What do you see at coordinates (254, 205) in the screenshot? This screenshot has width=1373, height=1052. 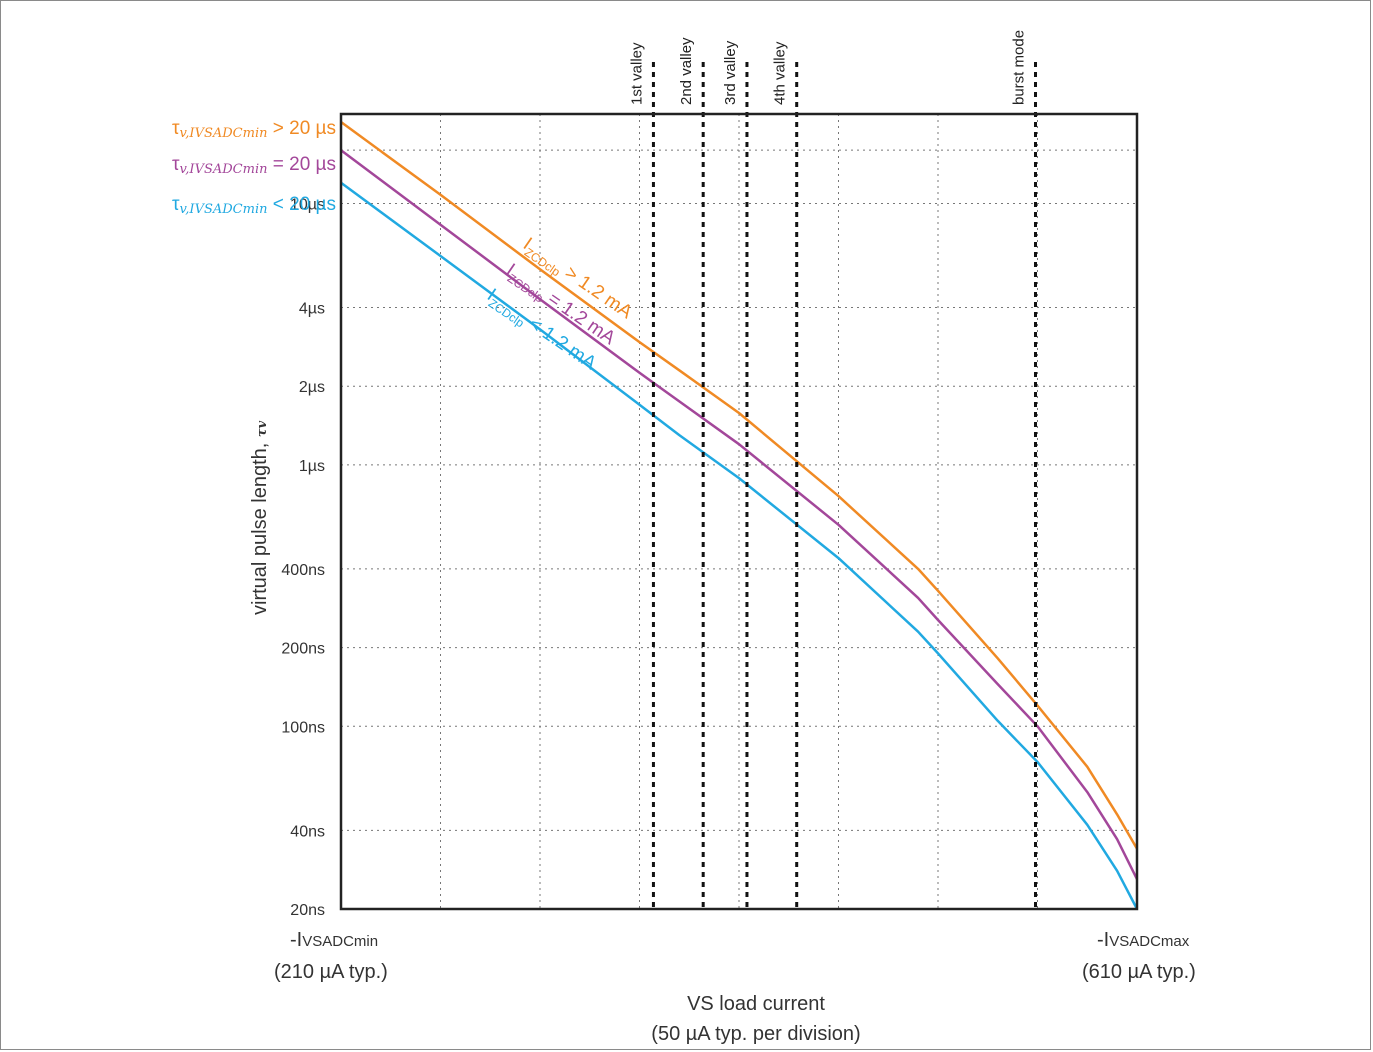 I see `start-label: τv,IVSADCmin < 20 µs` at bounding box center [254, 205].